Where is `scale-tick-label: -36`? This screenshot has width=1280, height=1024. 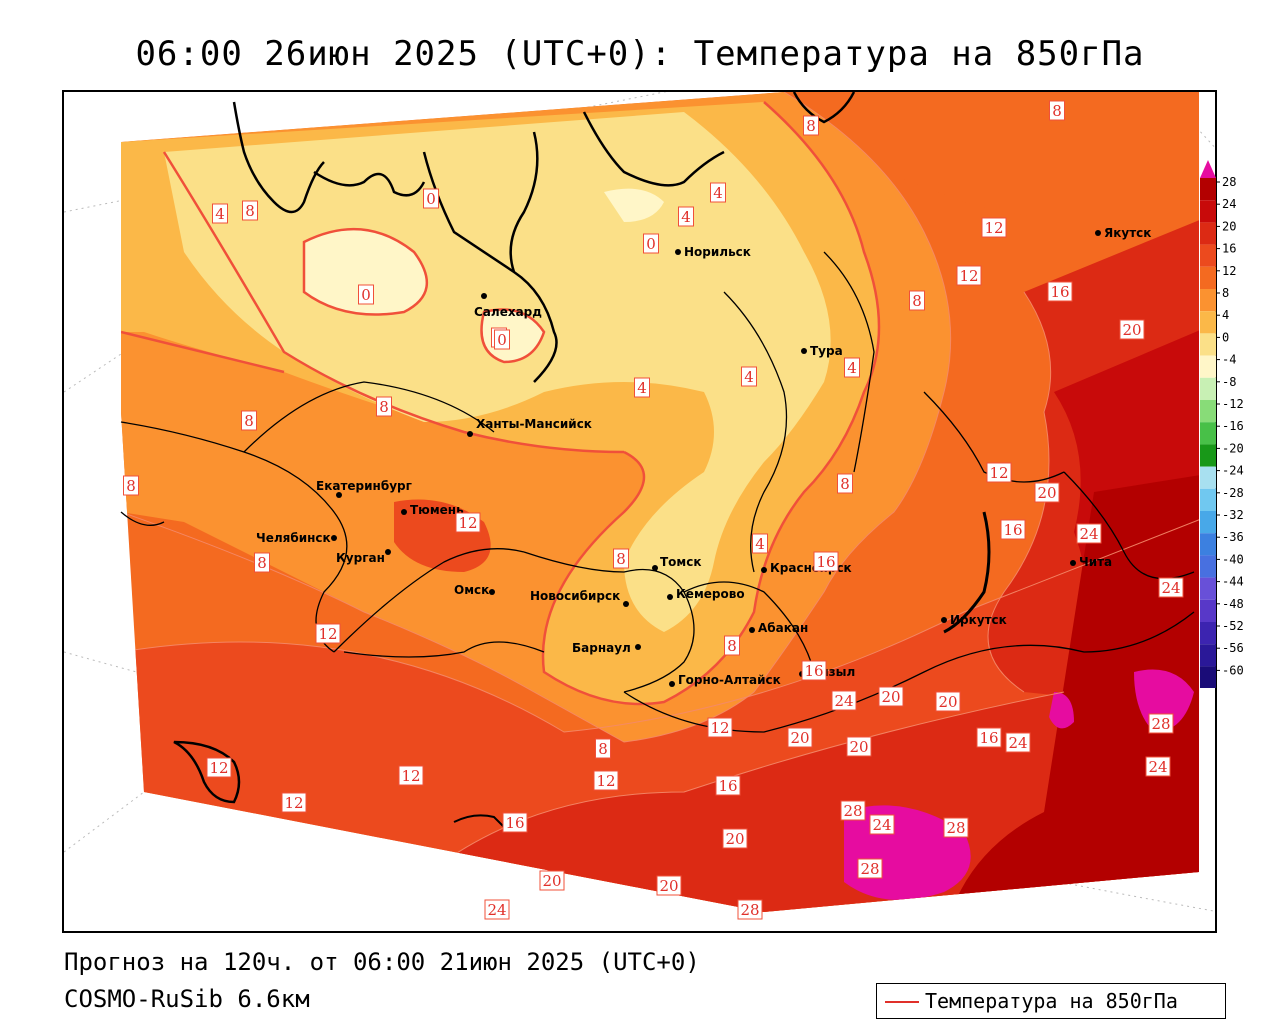
scale-tick-label: -36 is located at coordinates (1233, 537).